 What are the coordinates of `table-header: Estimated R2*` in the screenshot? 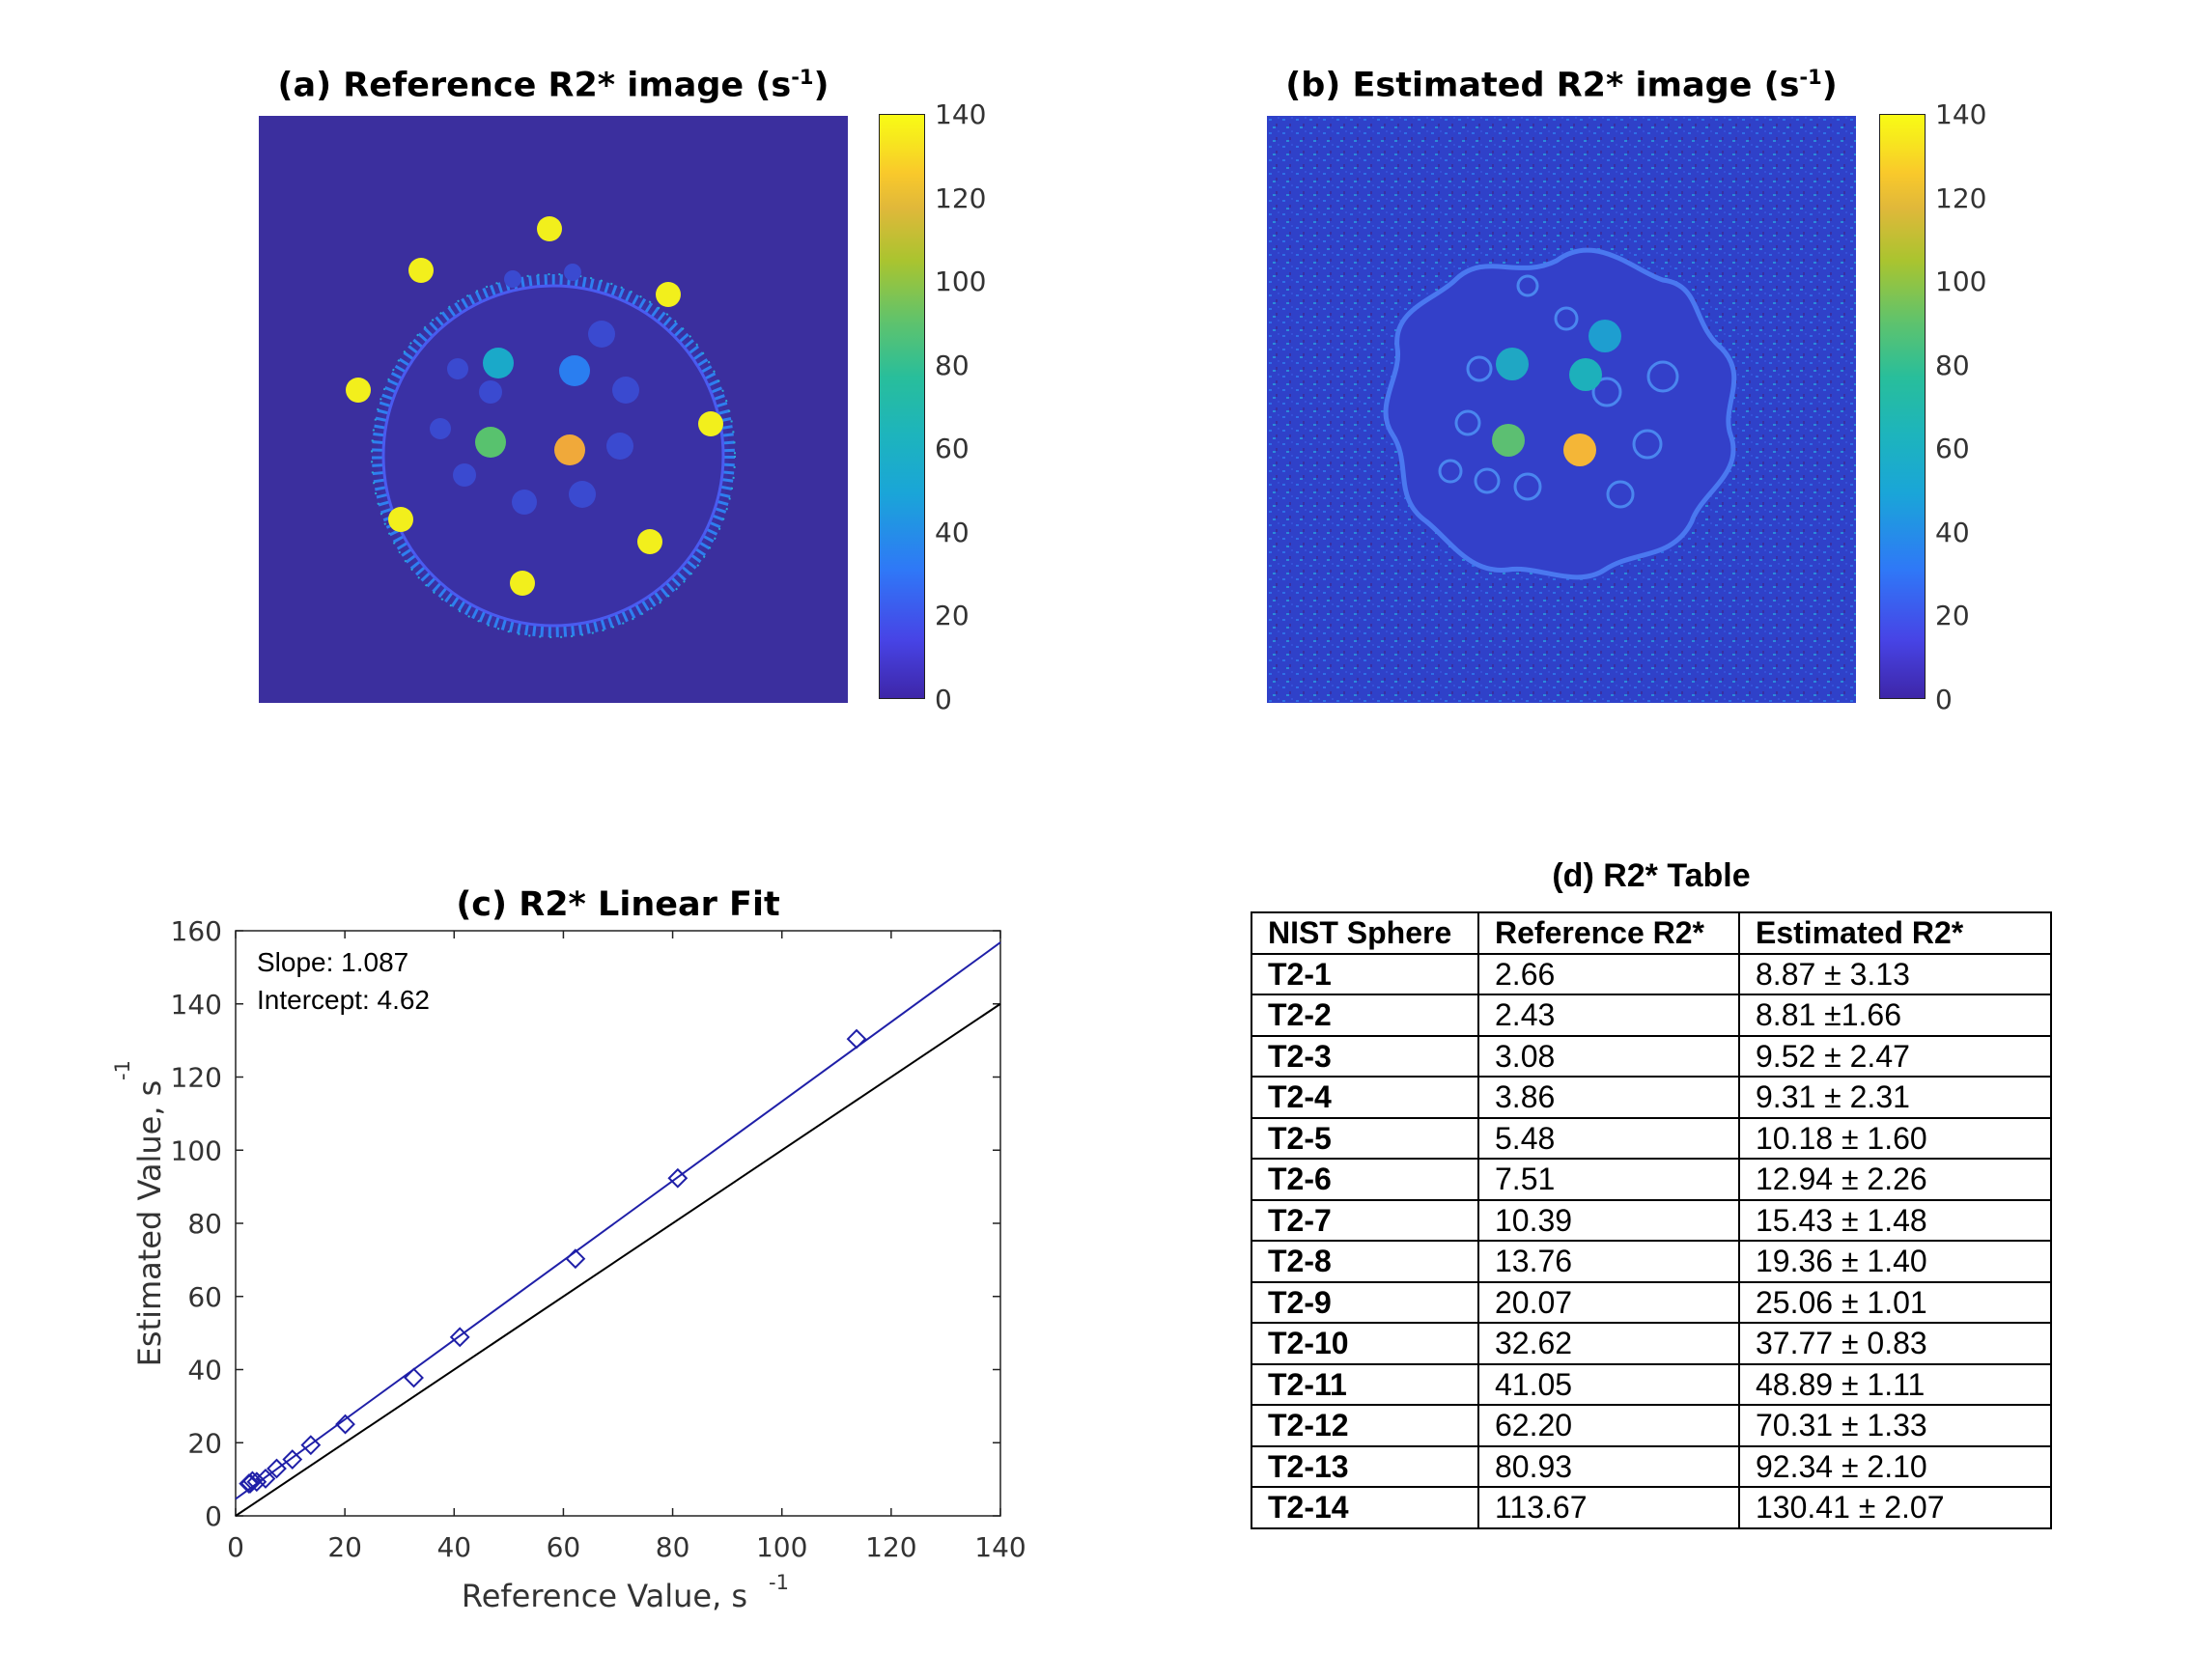 It's located at (1895, 933).